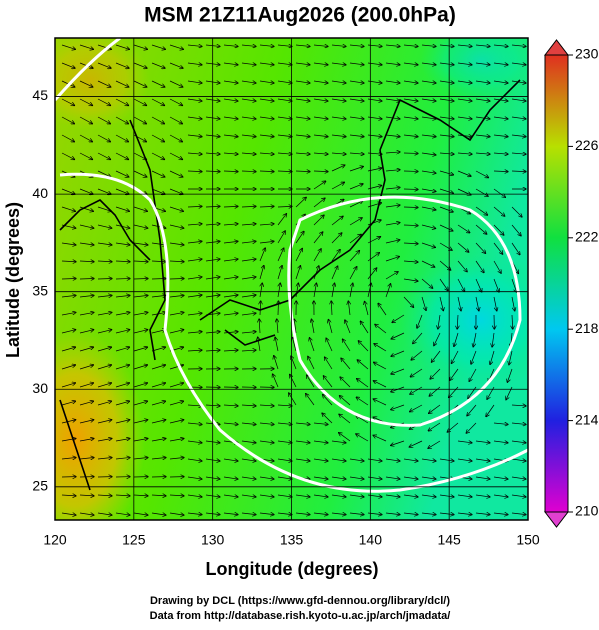  I want to click on colorbar-tick-label: 214, so click(587, 419).